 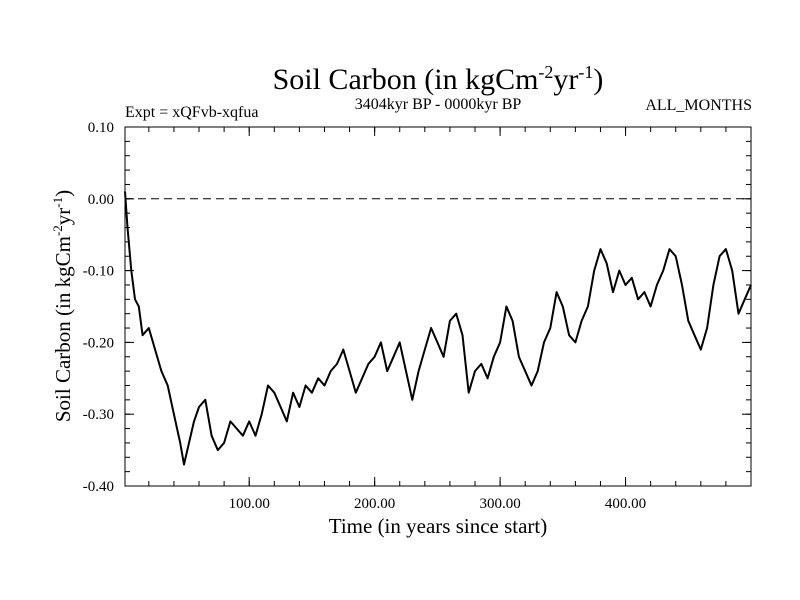 What do you see at coordinates (98, 487) in the screenshot?
I see `y-tick-label: -0.40` at bounding box center [98, 487].